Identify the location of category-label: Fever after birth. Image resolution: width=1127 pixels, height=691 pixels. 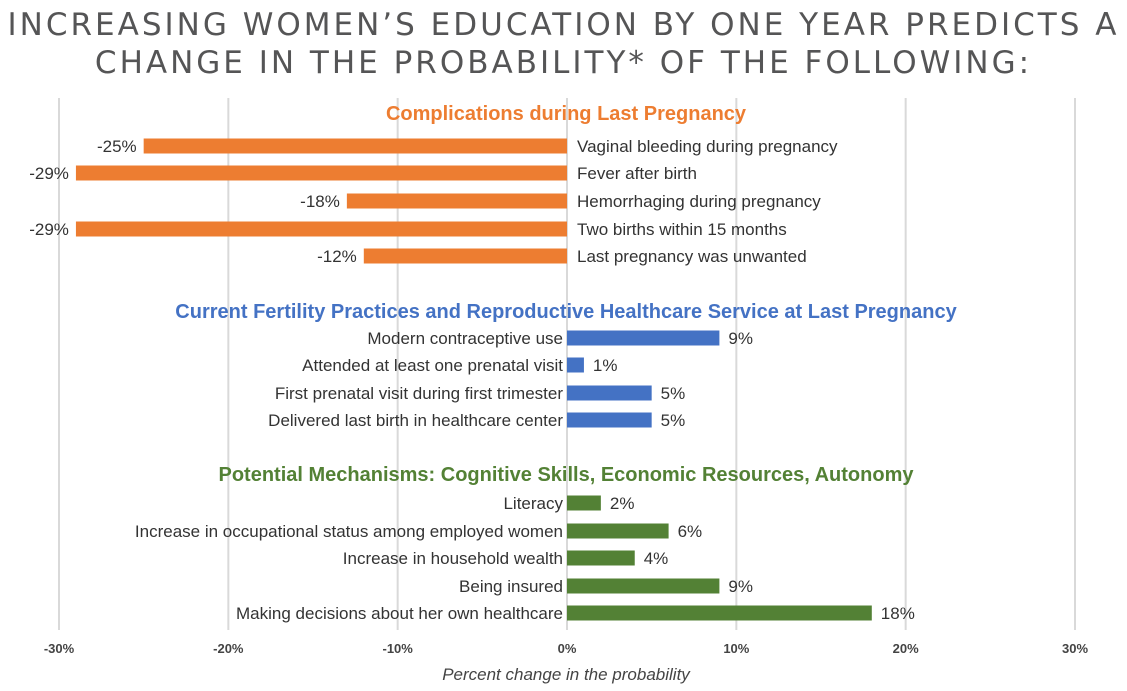
(637, 173).